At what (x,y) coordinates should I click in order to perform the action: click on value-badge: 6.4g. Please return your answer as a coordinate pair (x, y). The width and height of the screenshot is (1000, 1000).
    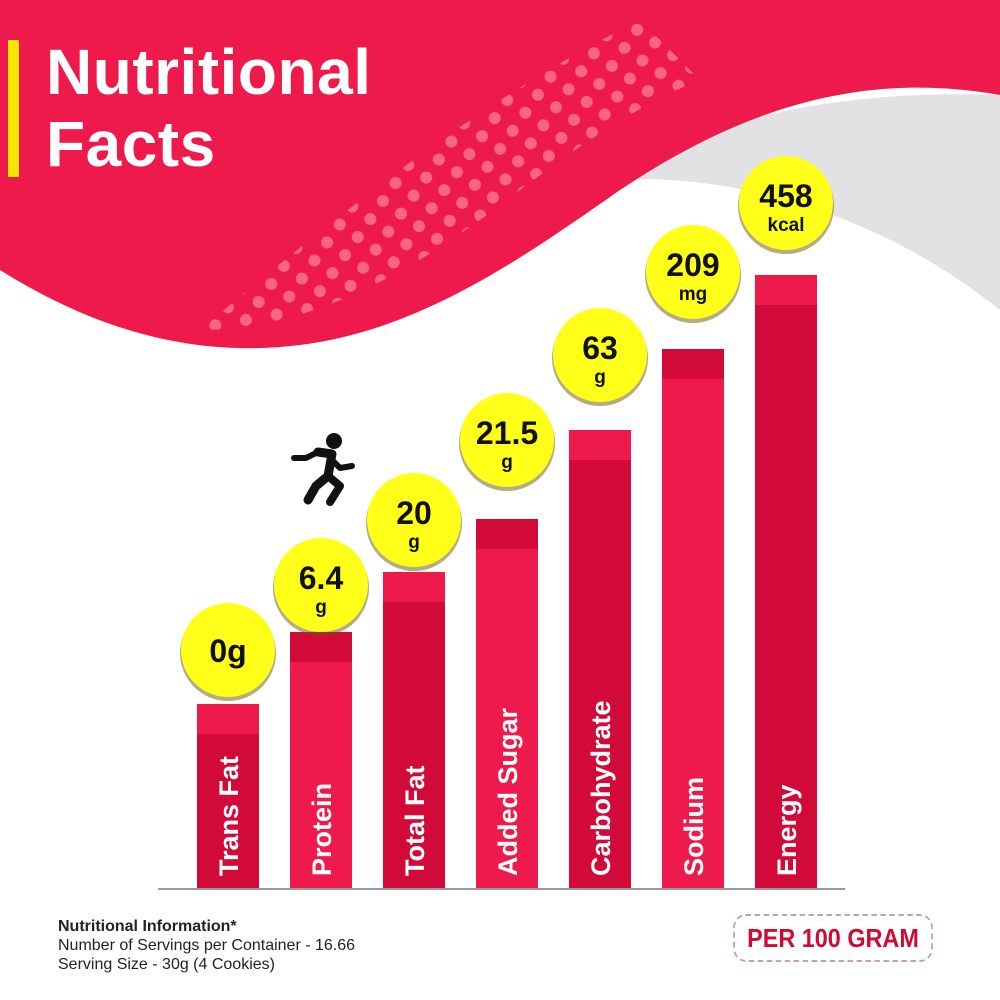
    Looking at the image, I should click on (321, 587).